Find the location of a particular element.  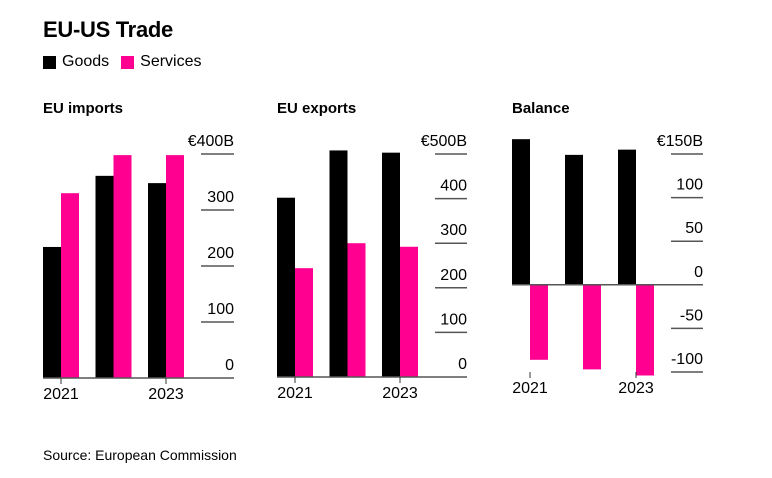

legend-swatch-services is located at coordinates (128, 62).